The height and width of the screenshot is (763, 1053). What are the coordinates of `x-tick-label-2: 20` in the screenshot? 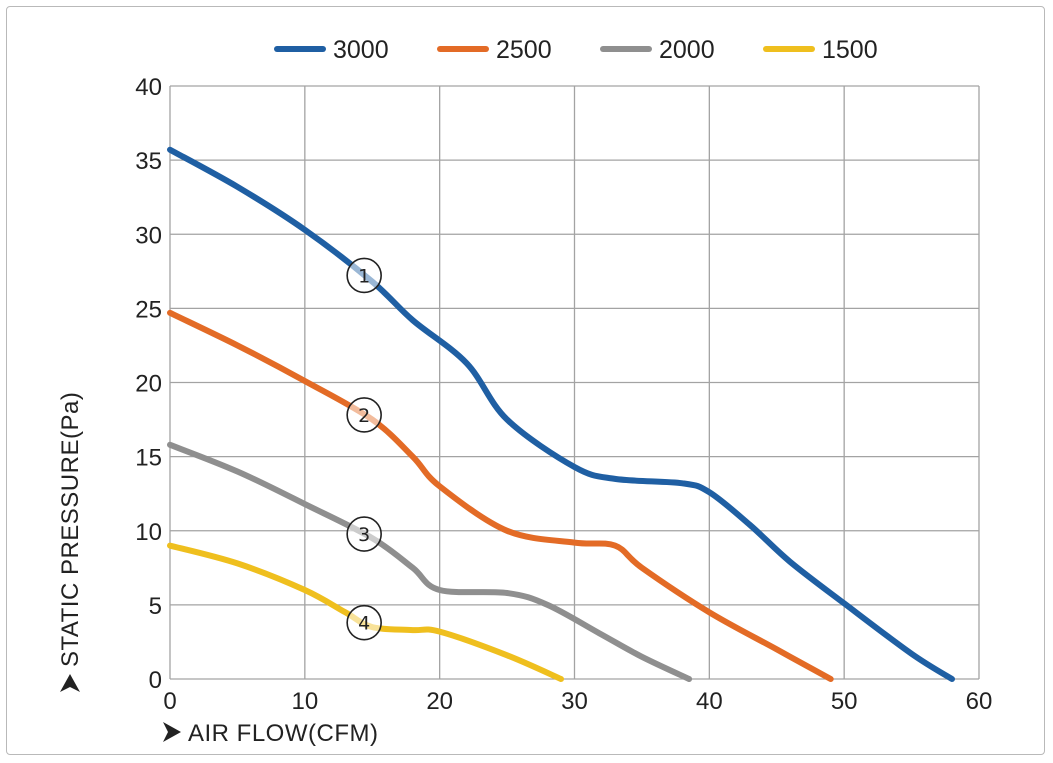 It's located at (439, 701).